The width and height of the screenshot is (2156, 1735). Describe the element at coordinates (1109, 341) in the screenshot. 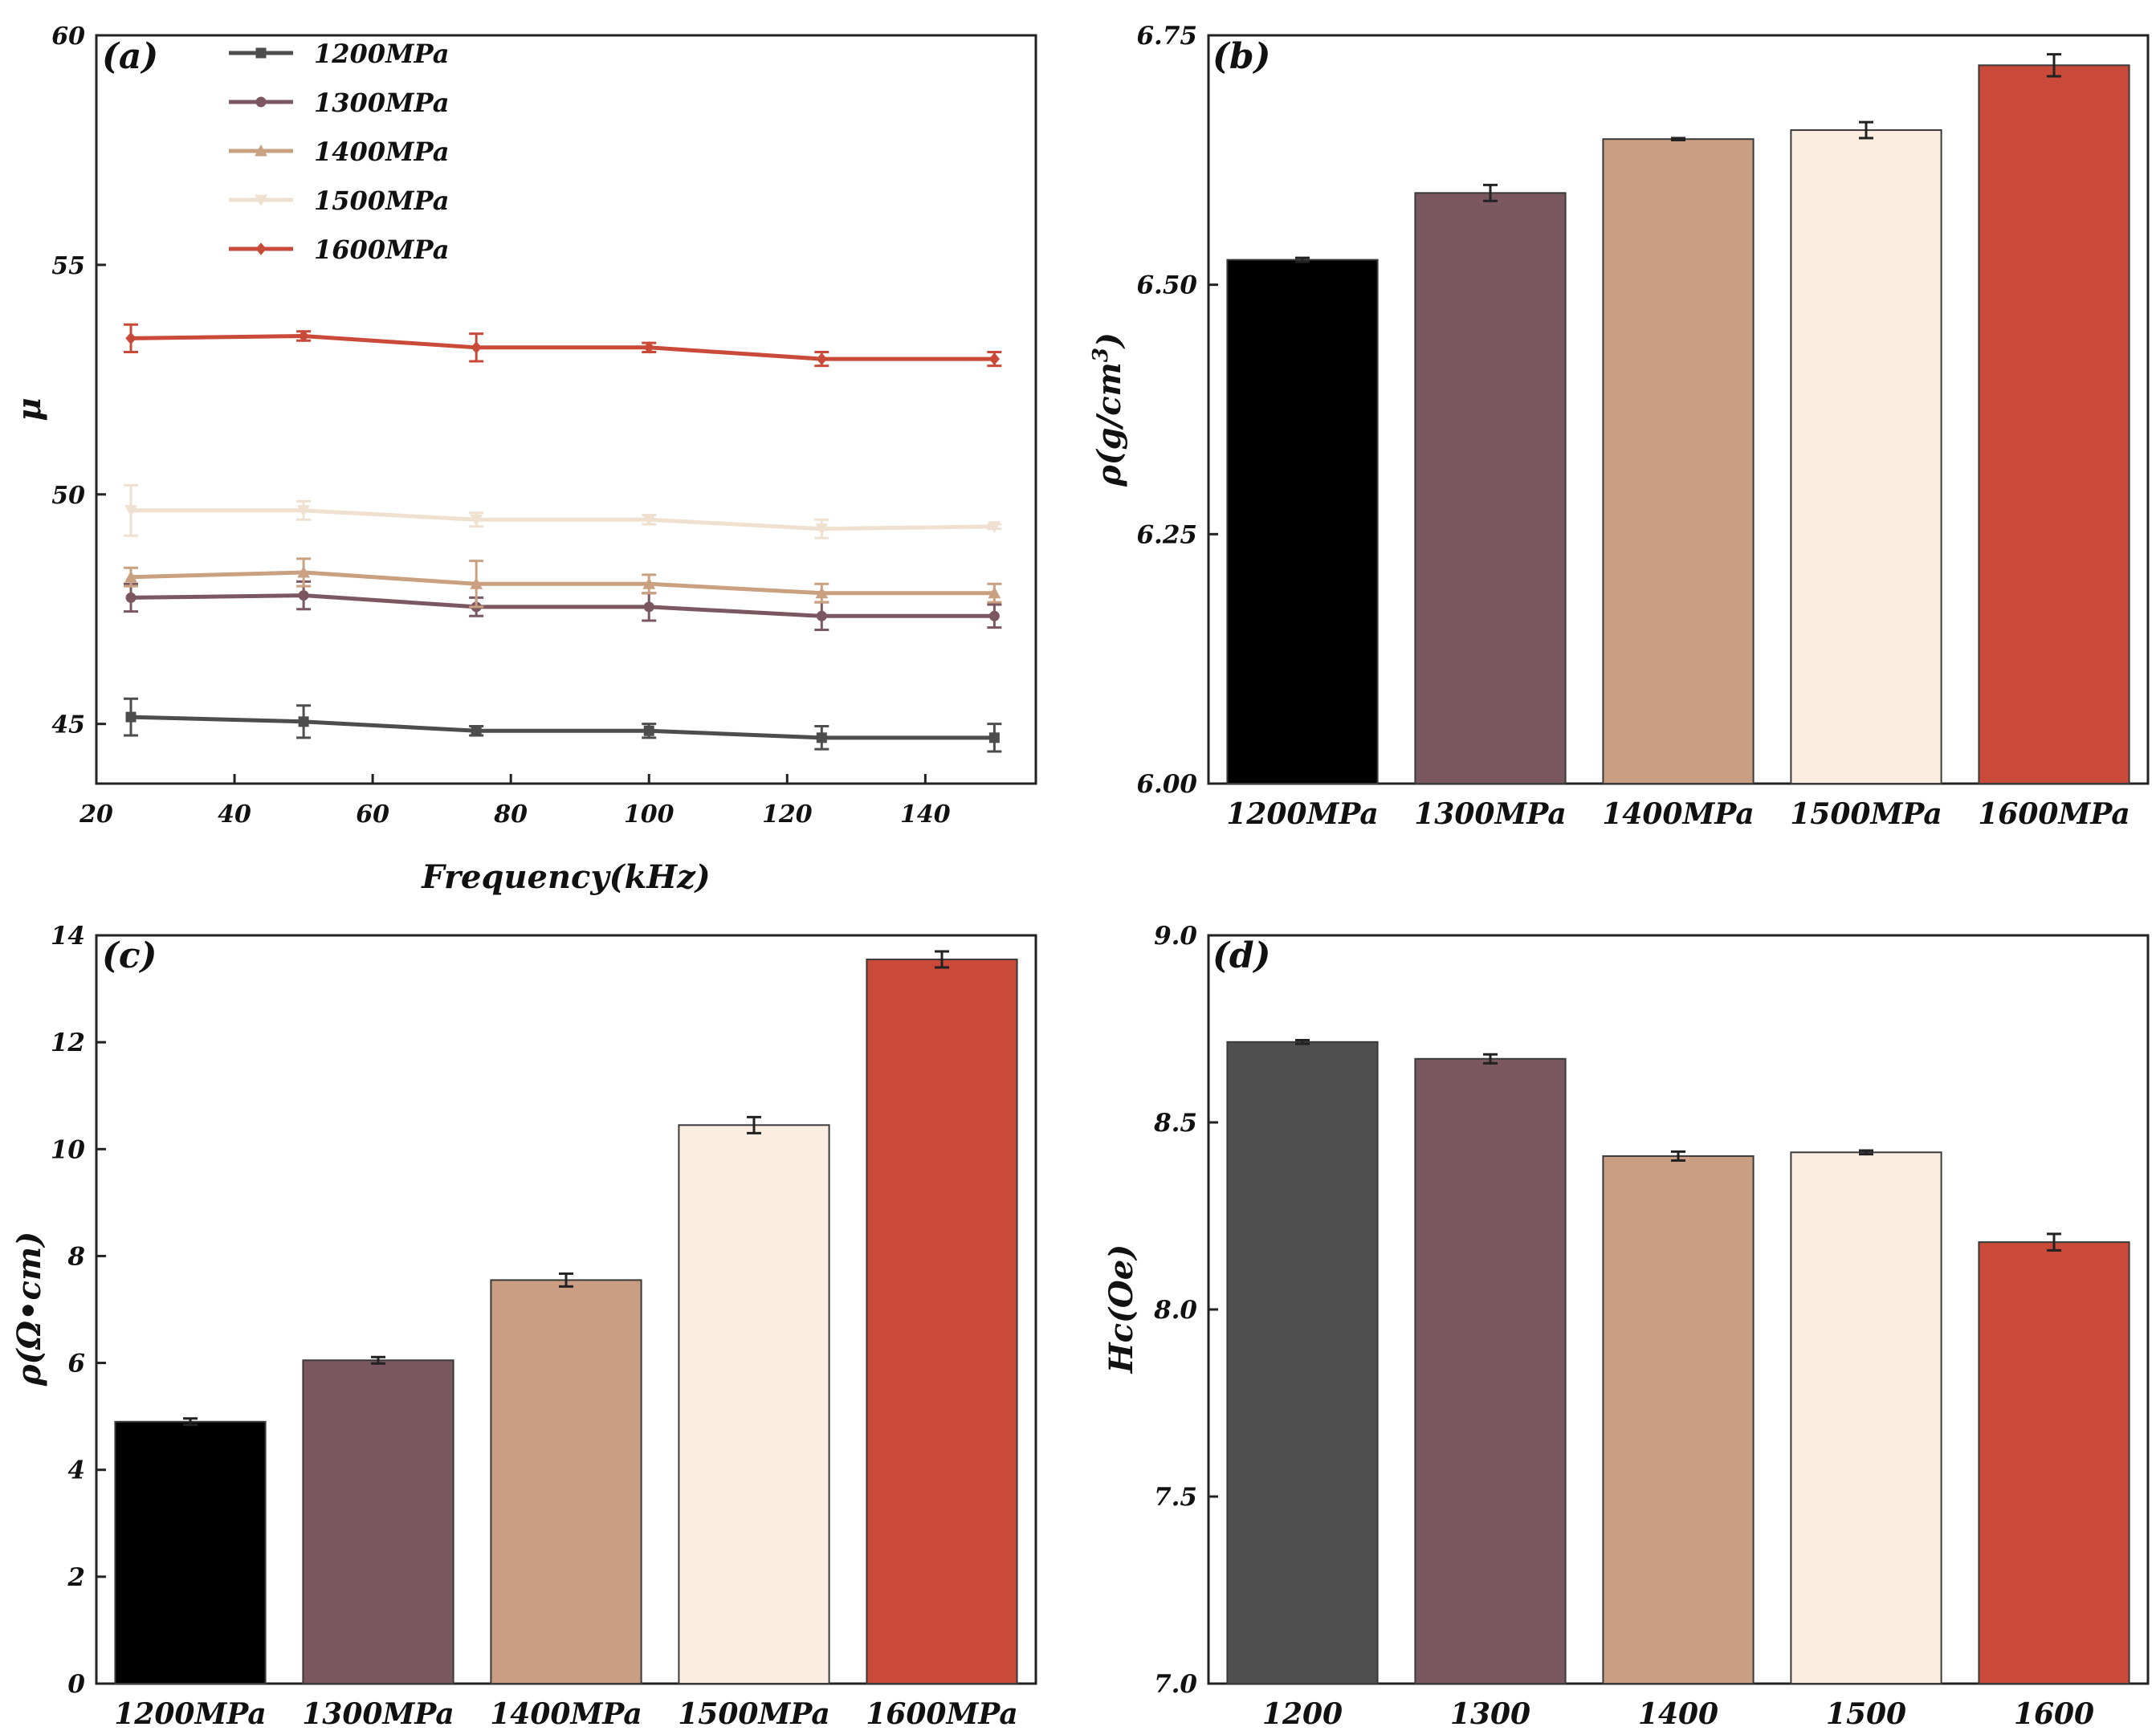

I see `panel-b-y-axis-title-suffix: )` at that location.